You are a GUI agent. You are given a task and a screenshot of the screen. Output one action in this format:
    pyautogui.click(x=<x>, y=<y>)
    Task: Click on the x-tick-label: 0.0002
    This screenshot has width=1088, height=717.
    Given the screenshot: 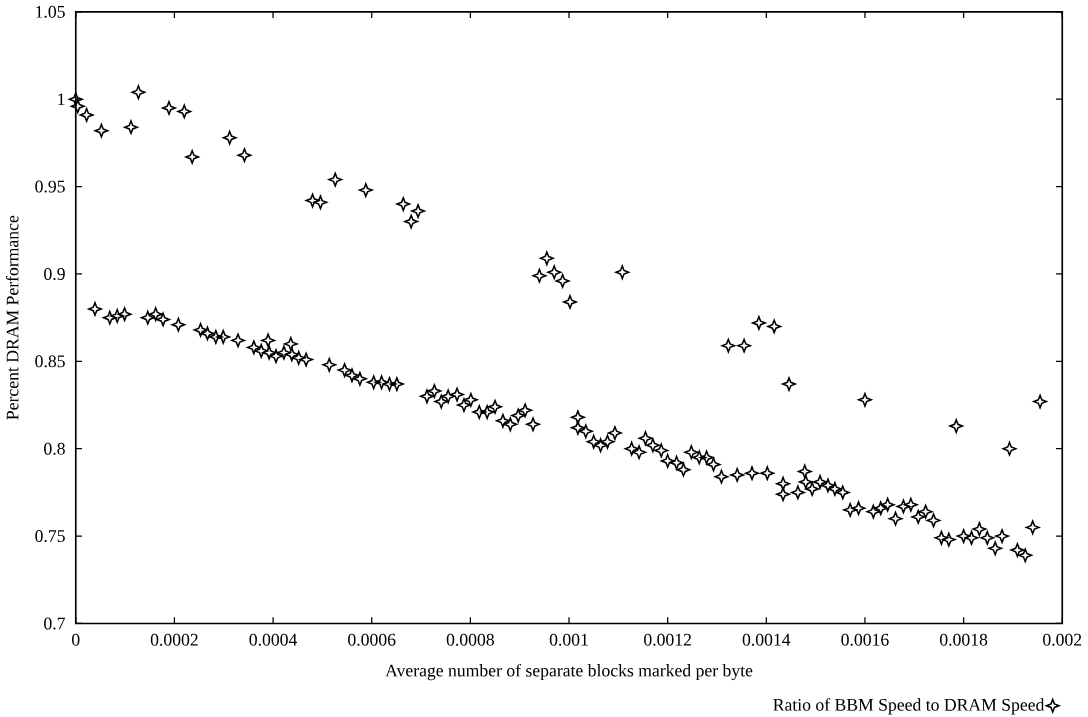 What is the action you would take?
    pyautogui.click(x=174, y=639)
    